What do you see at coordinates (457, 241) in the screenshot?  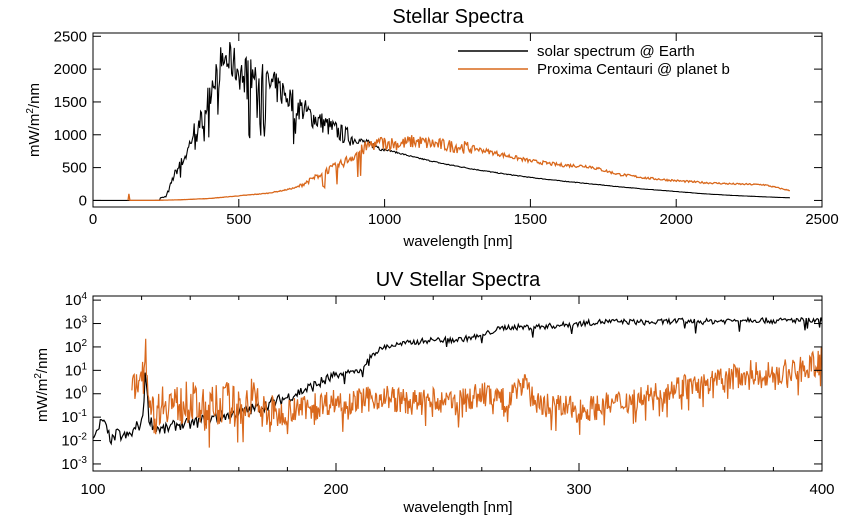 I see `top-x-axis-label: wavelength [nm]` at bounding box center [457, 241].